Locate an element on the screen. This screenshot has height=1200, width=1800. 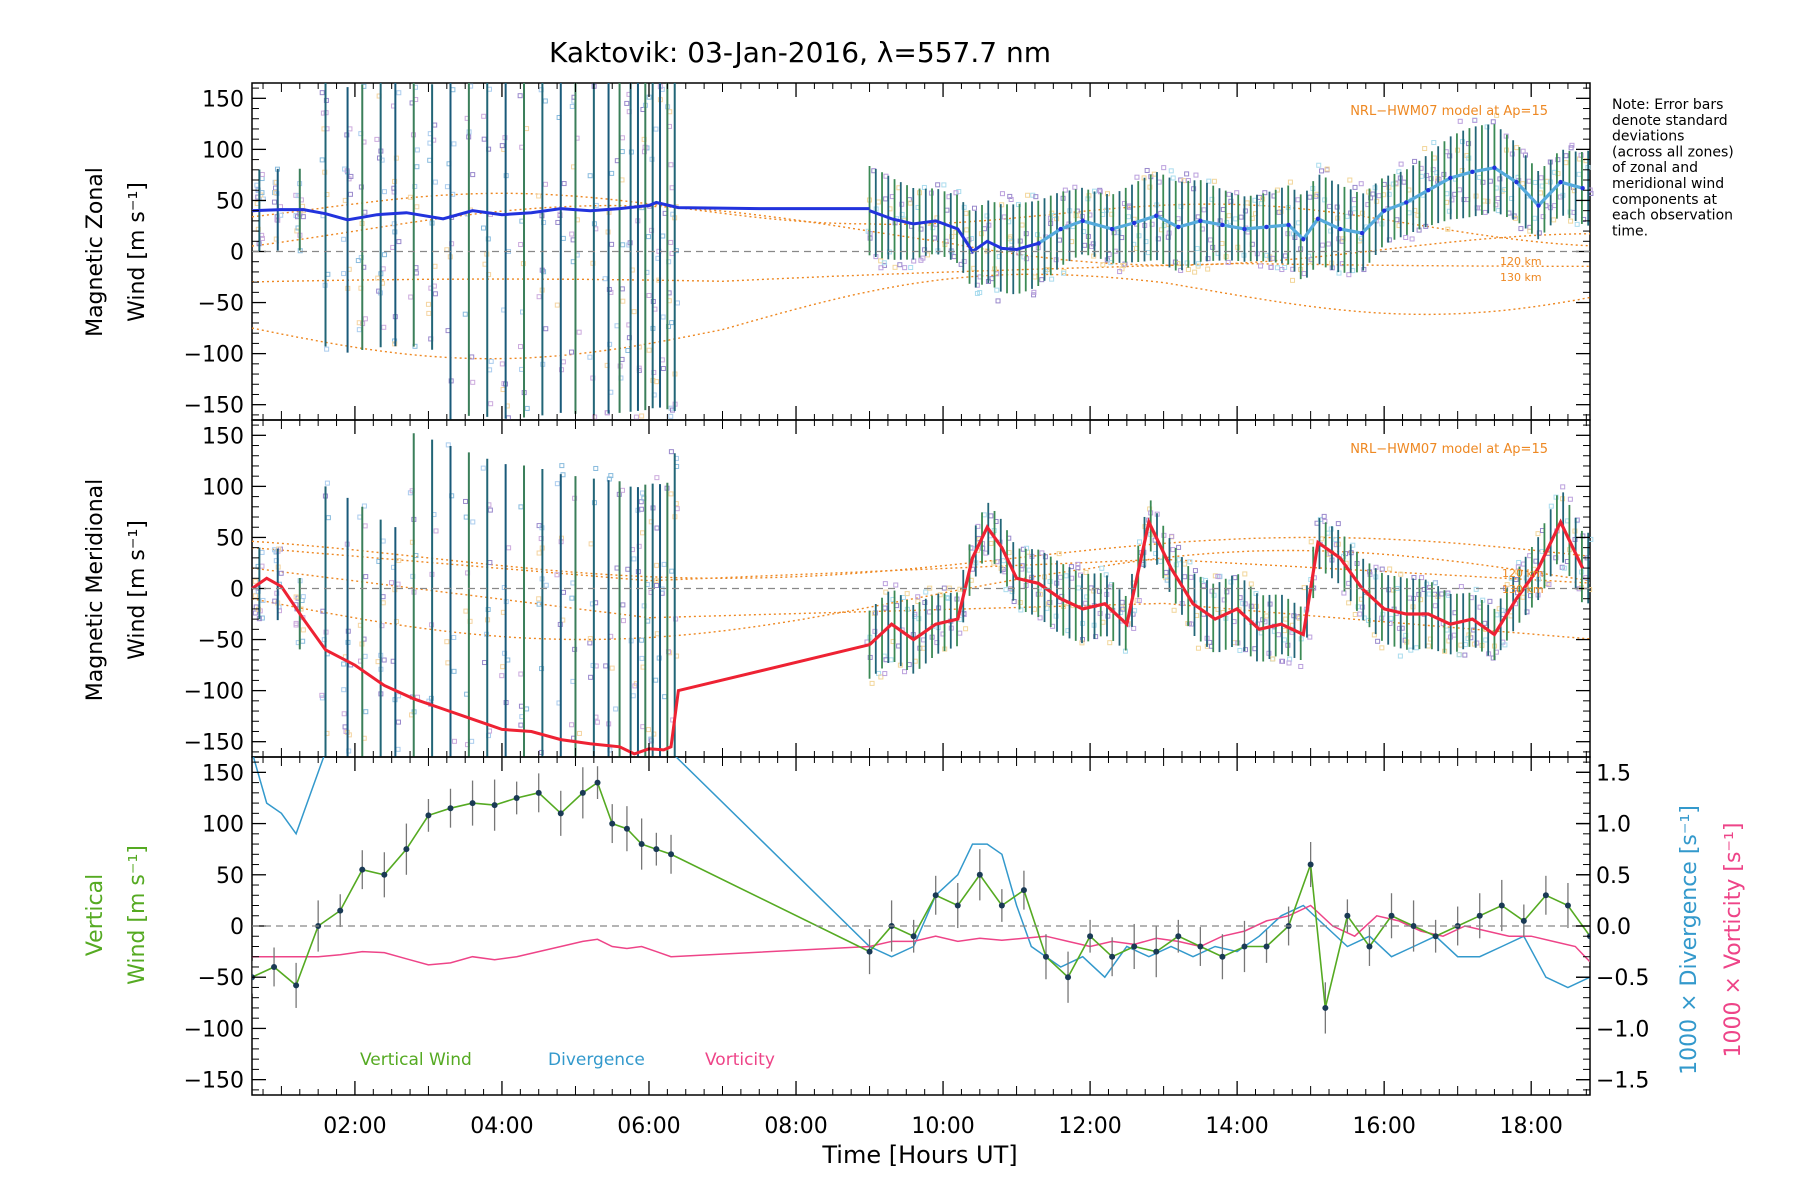
divergence-right-label: 1000 × Divergence [s⁻¹] is located at coordinates (1689, 940).